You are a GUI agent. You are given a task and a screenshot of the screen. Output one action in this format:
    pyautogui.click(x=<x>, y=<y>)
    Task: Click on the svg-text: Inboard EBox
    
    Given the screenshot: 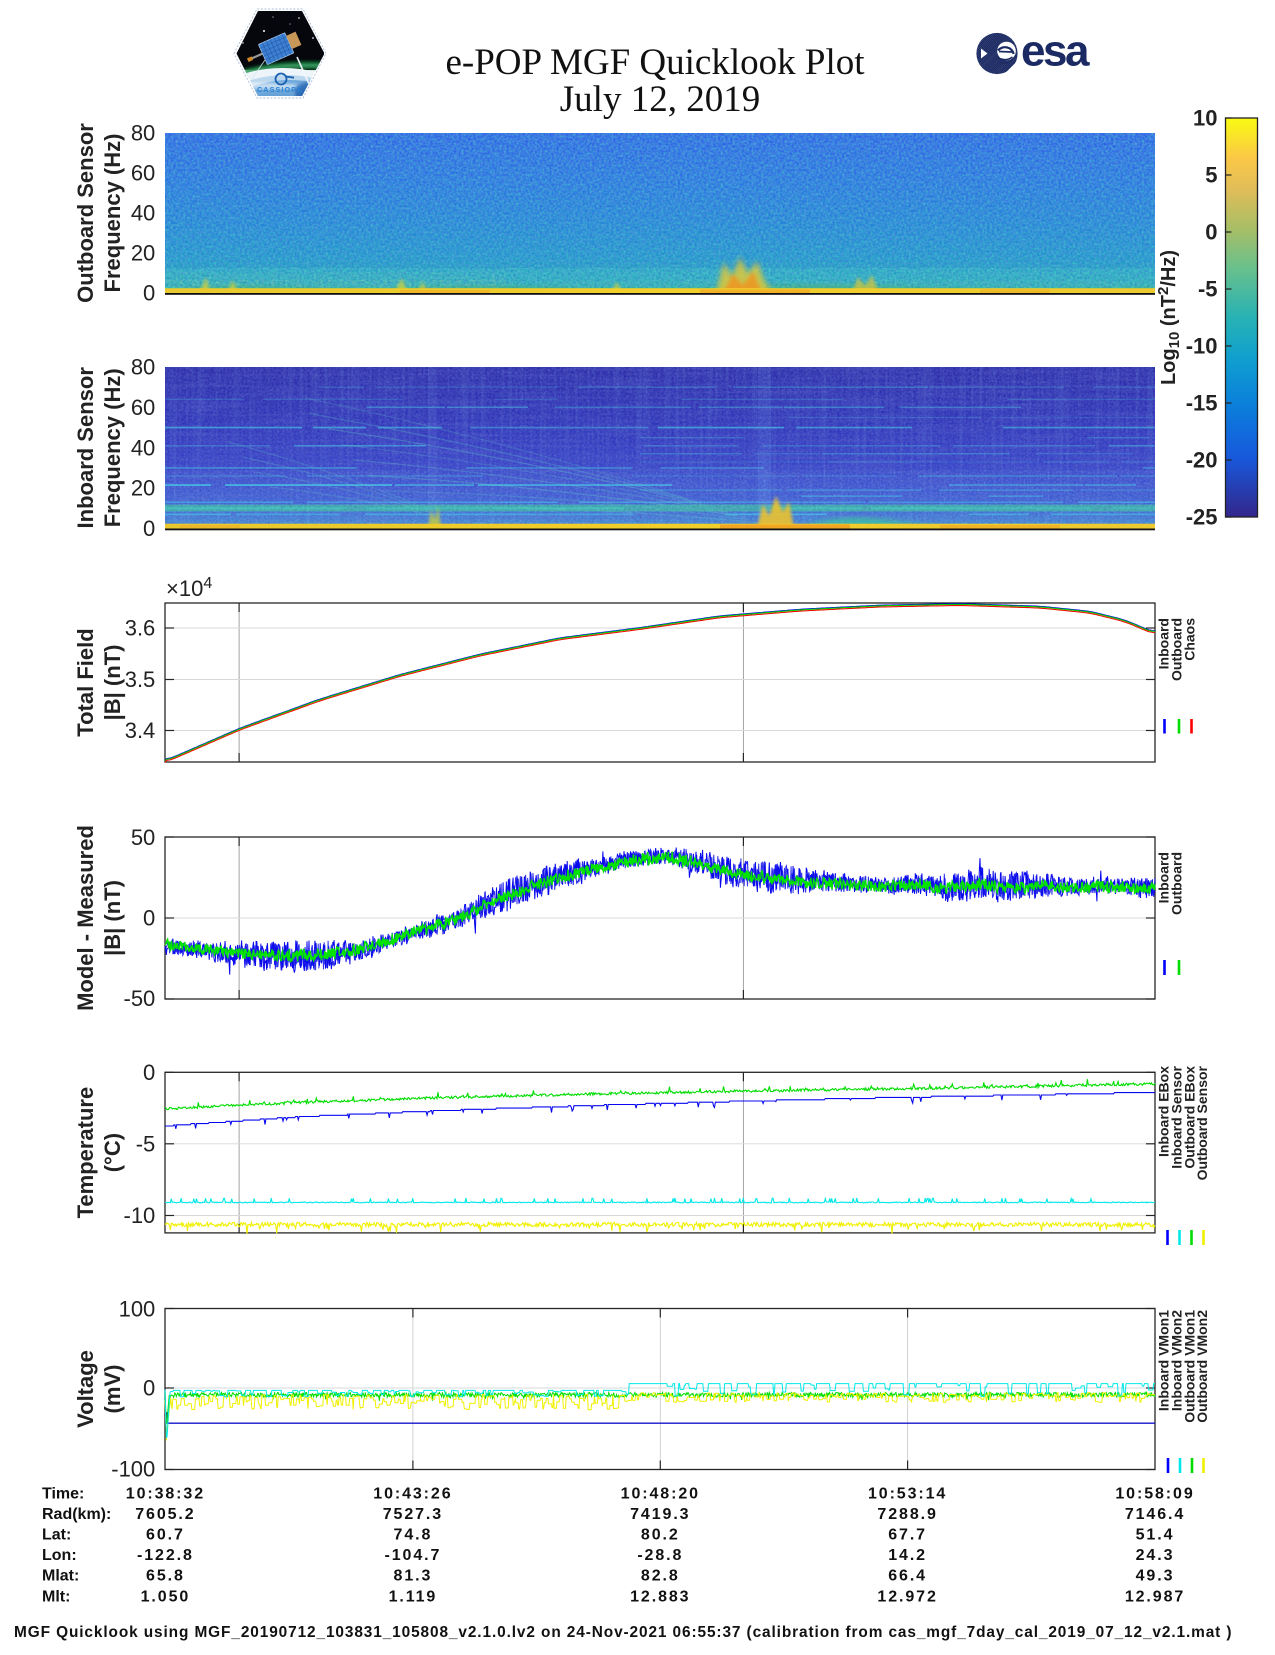 What is the action you would take?
    pyautogui.click(x=1164, y=1111)
    